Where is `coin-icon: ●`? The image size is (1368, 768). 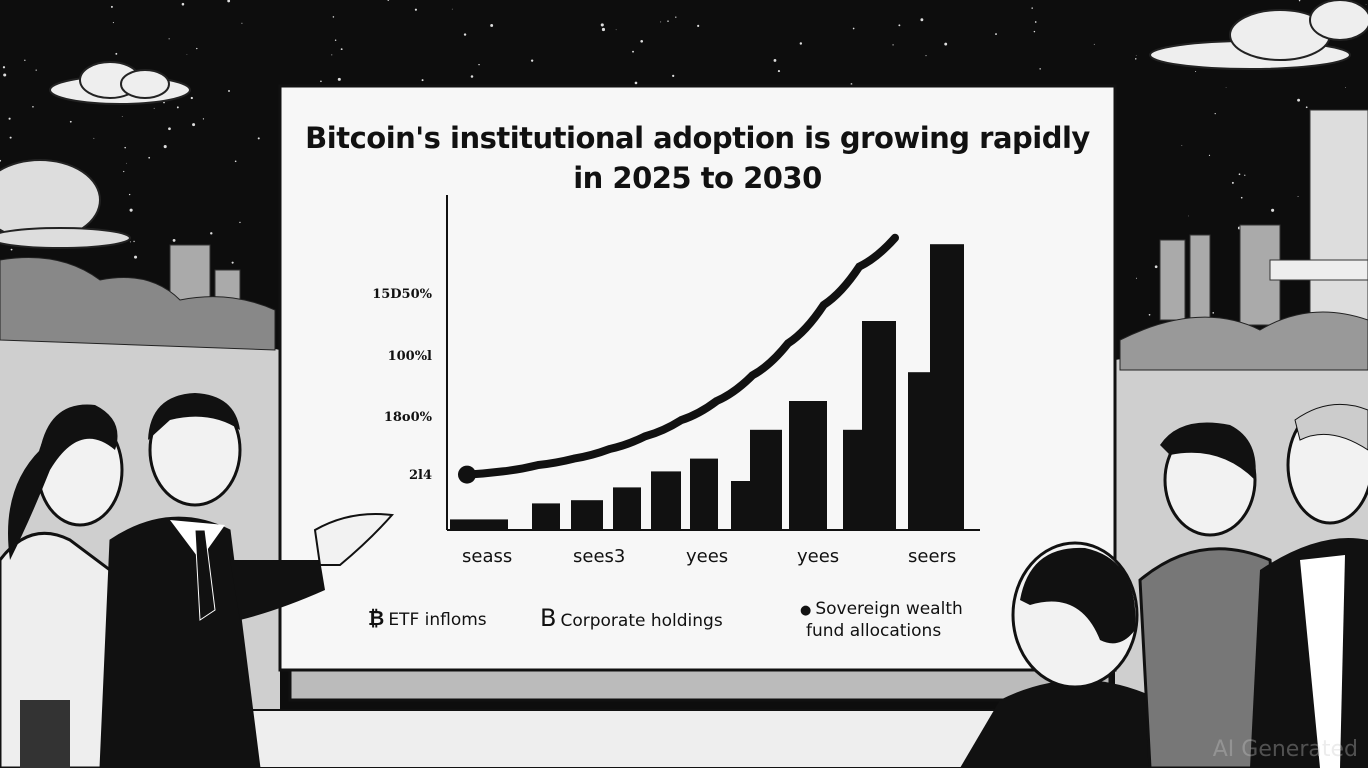 coin-icon: ● is located at coordinates (806, 610).